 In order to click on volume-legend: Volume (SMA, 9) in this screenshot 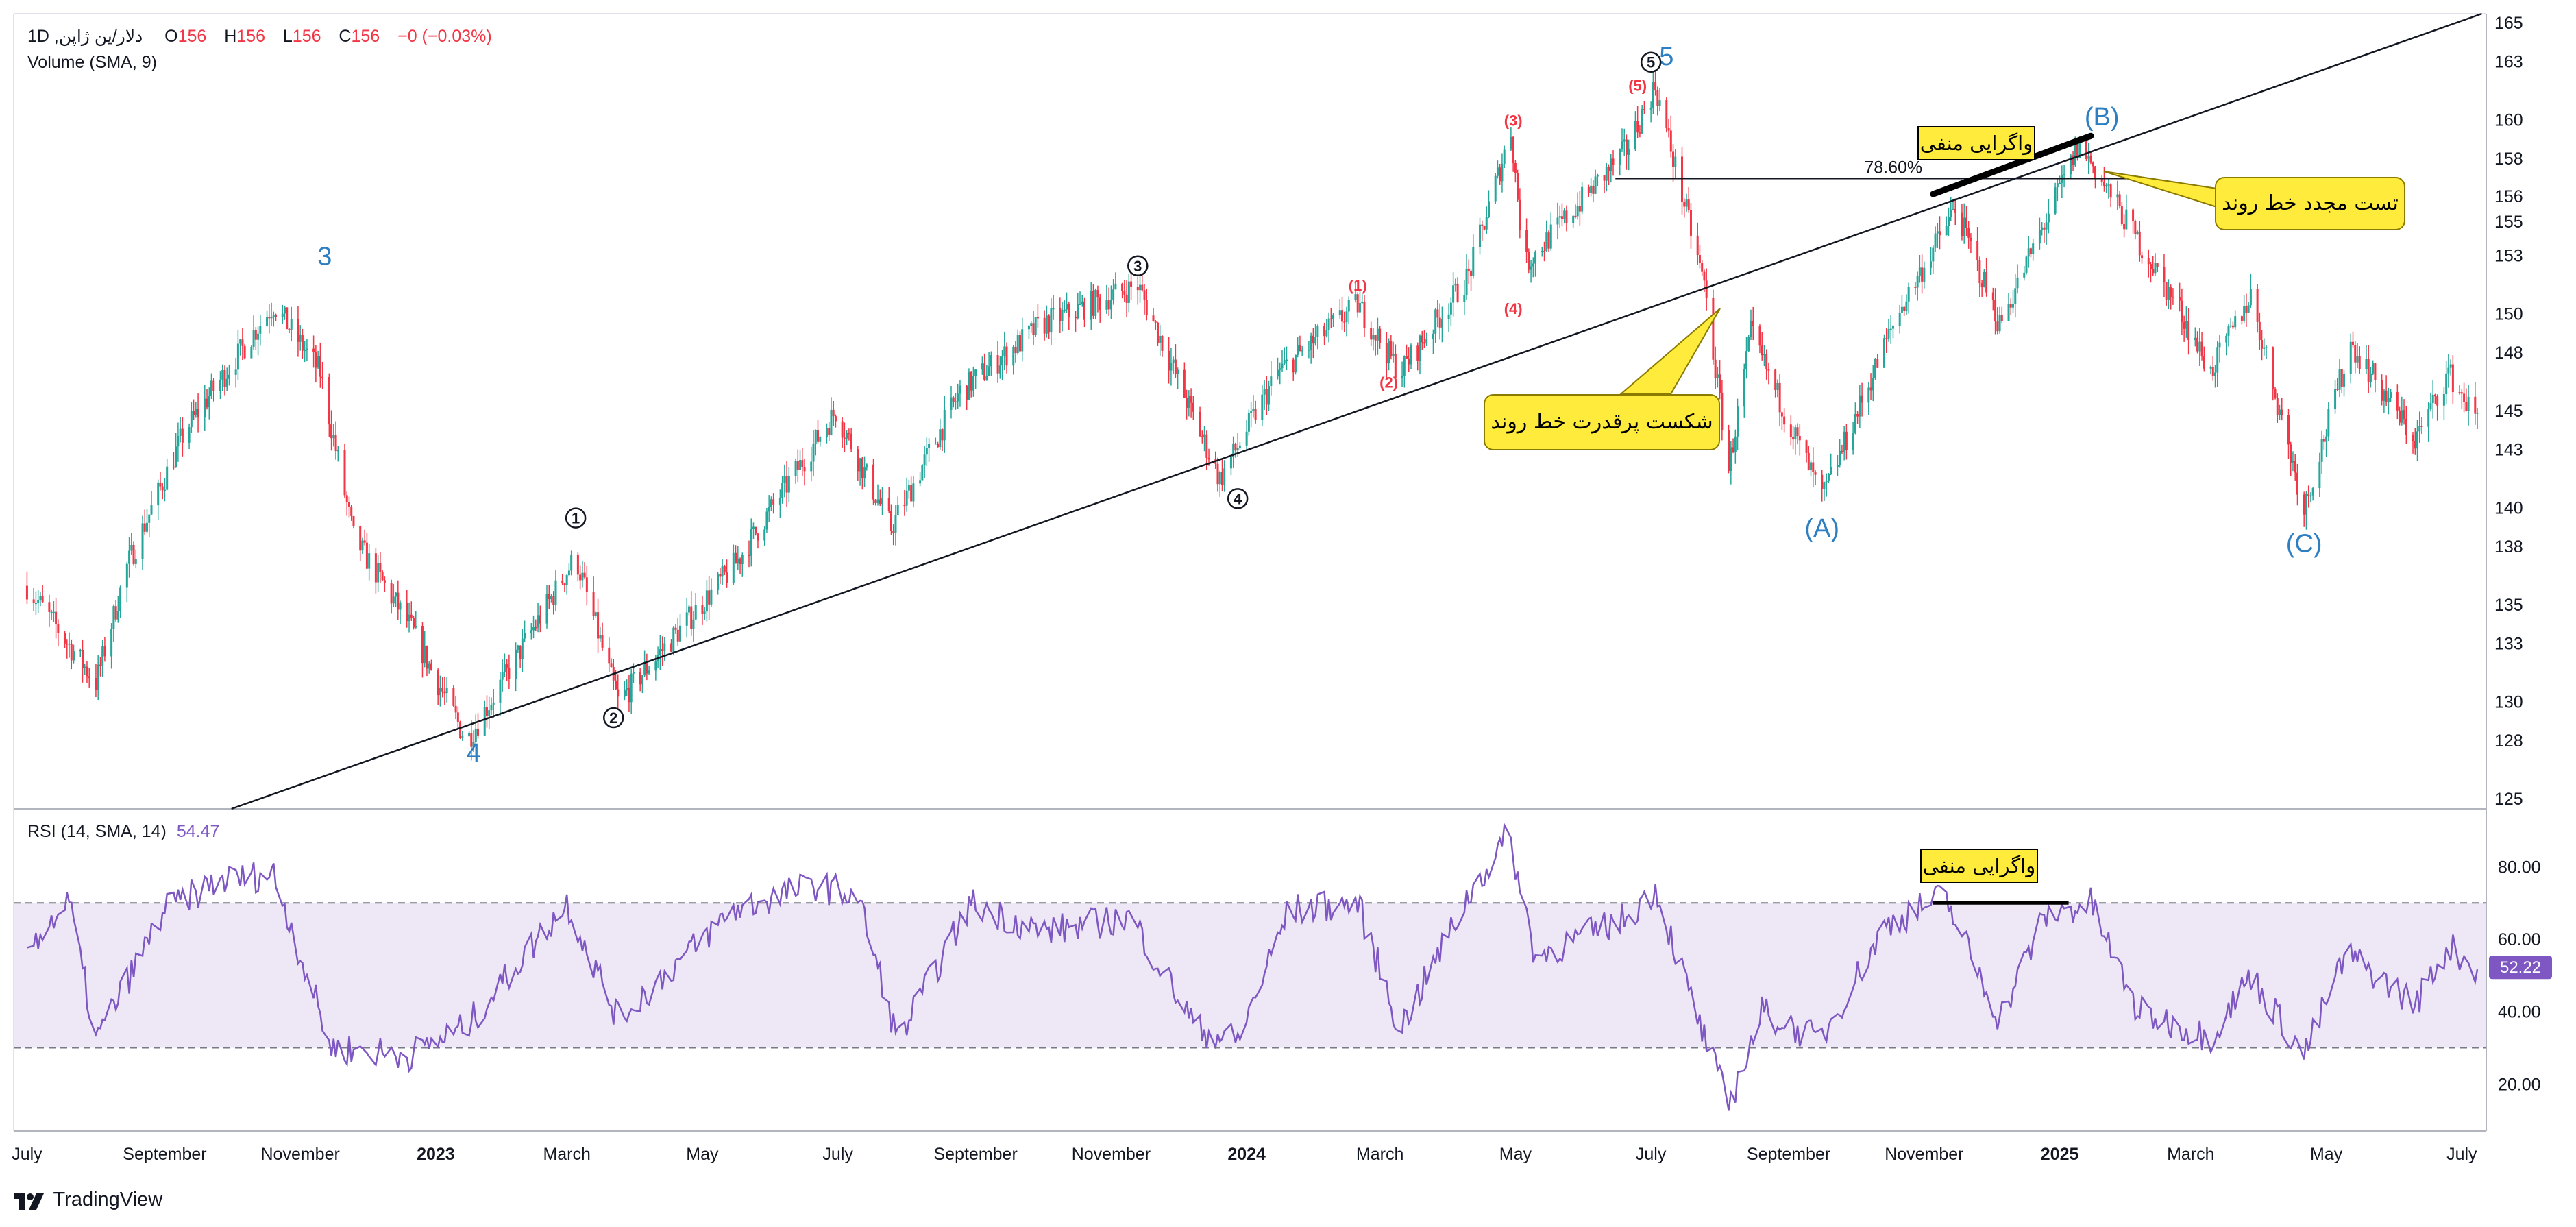, I will do `click(92, 62)`.